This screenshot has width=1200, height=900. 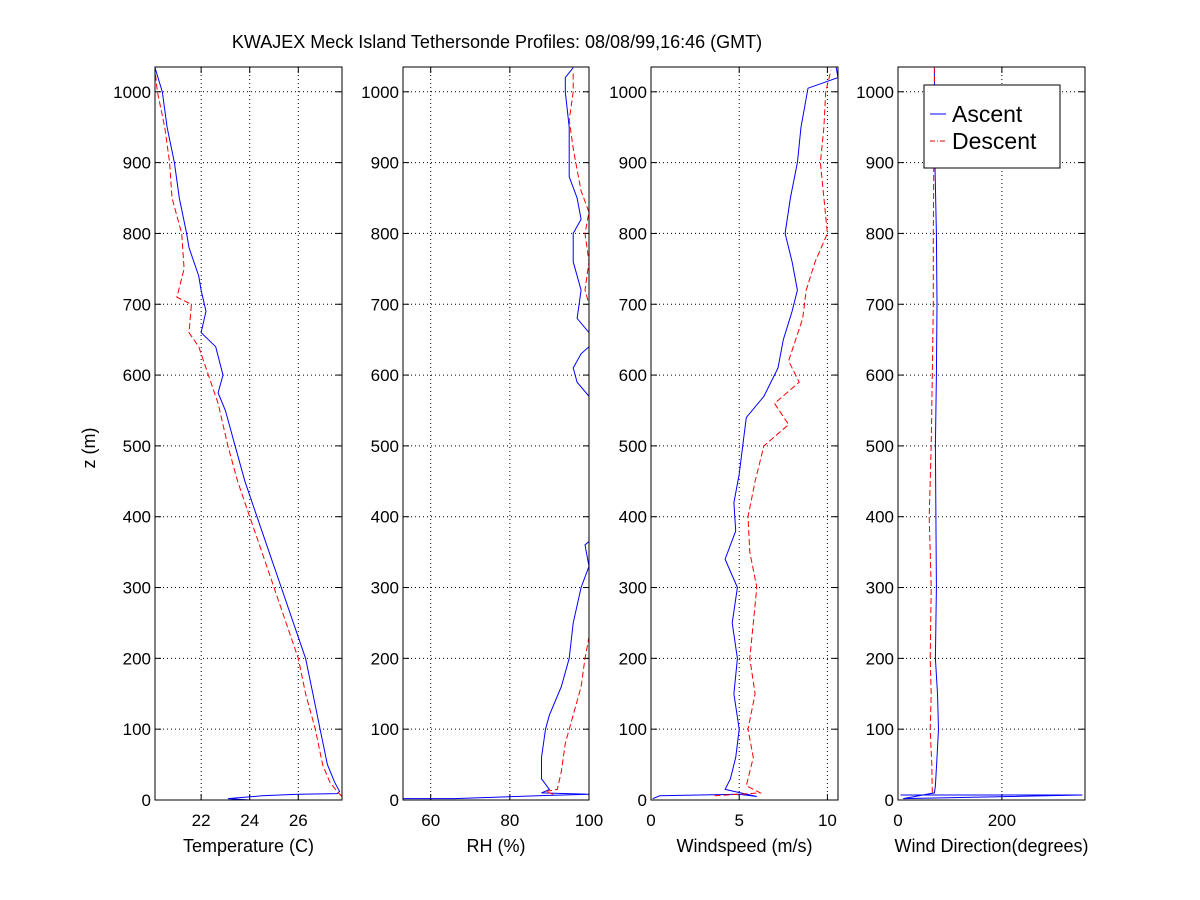 What do you see at coordinates (589, 820) in the screenshot?
I see `x-tick-label: 100` at bounding box center [589, 820].